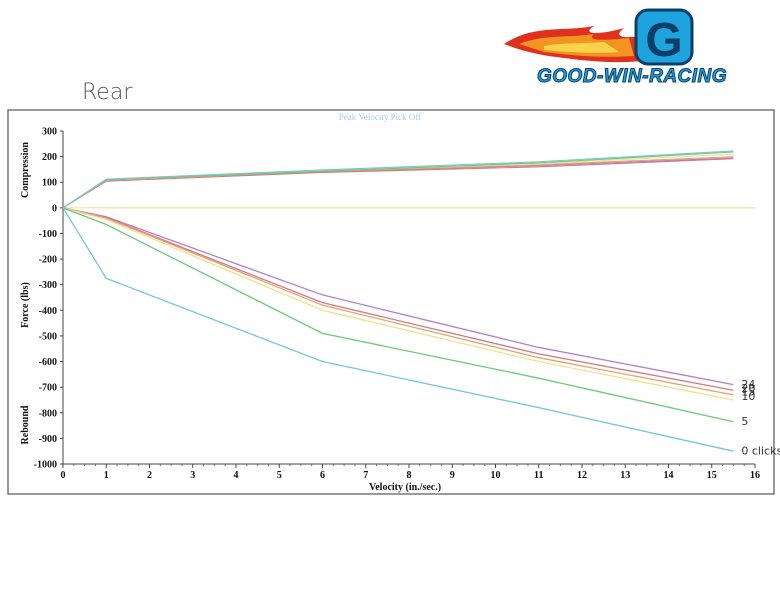 Image resolution: width=780 pixels, height=600 pixels. I want to click on y-tick-label: -400, so click(48, 311).